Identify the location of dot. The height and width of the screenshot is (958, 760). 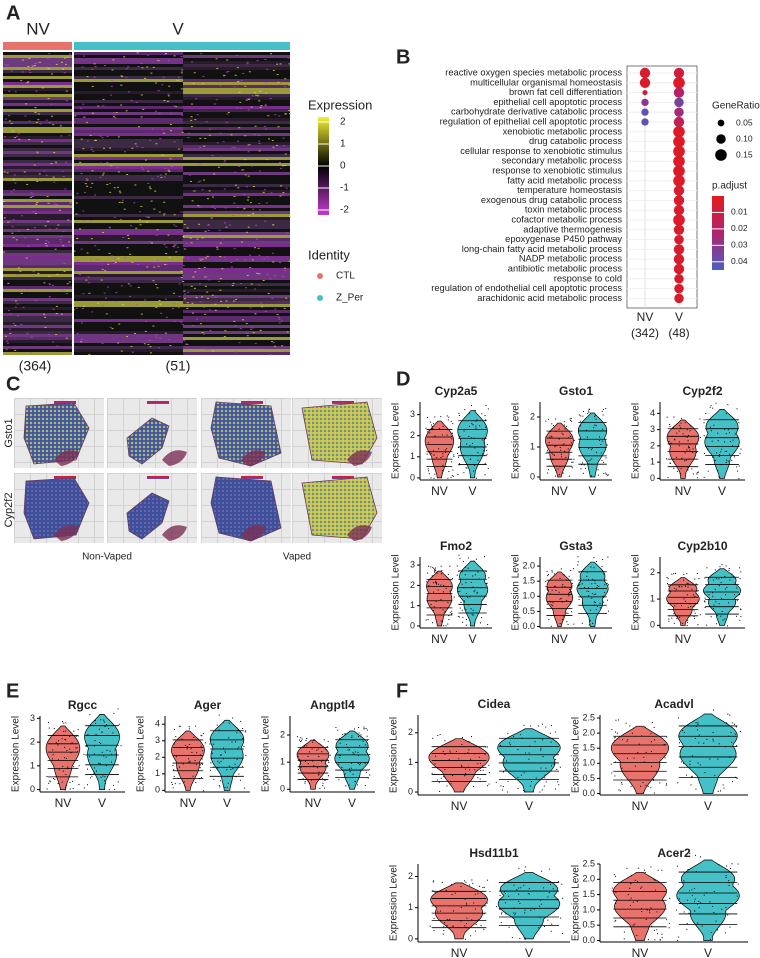
(679, 230).